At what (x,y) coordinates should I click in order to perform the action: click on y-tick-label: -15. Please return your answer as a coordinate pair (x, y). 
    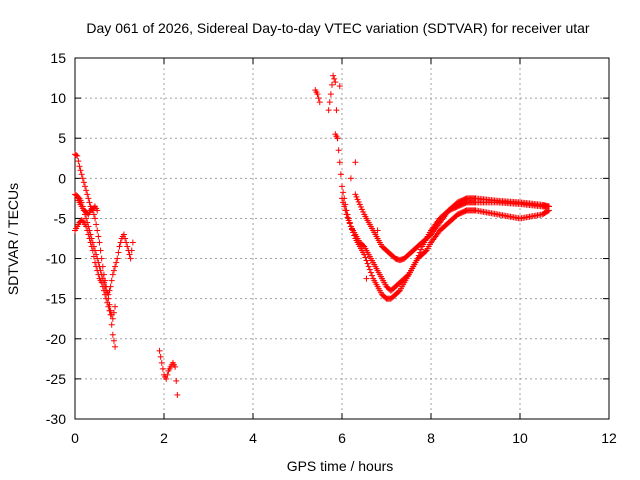
    Looking at the image, I should click on (56, 299).